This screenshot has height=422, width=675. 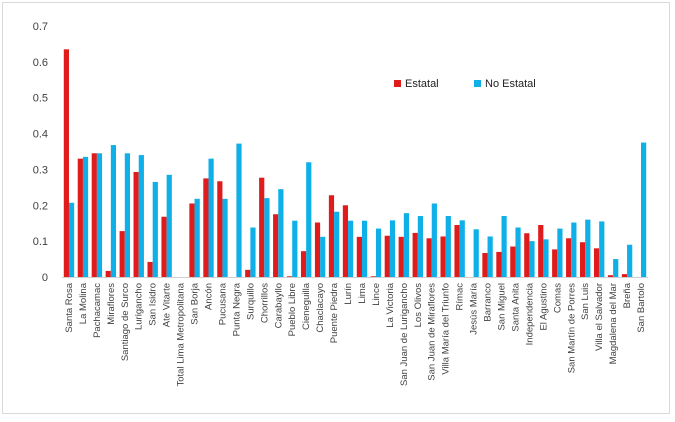 What do you see at coordinates (292, 309) in the screenshot?
I see `x-tick-label: Pueblo Libre` at bounding box center [292, 309].